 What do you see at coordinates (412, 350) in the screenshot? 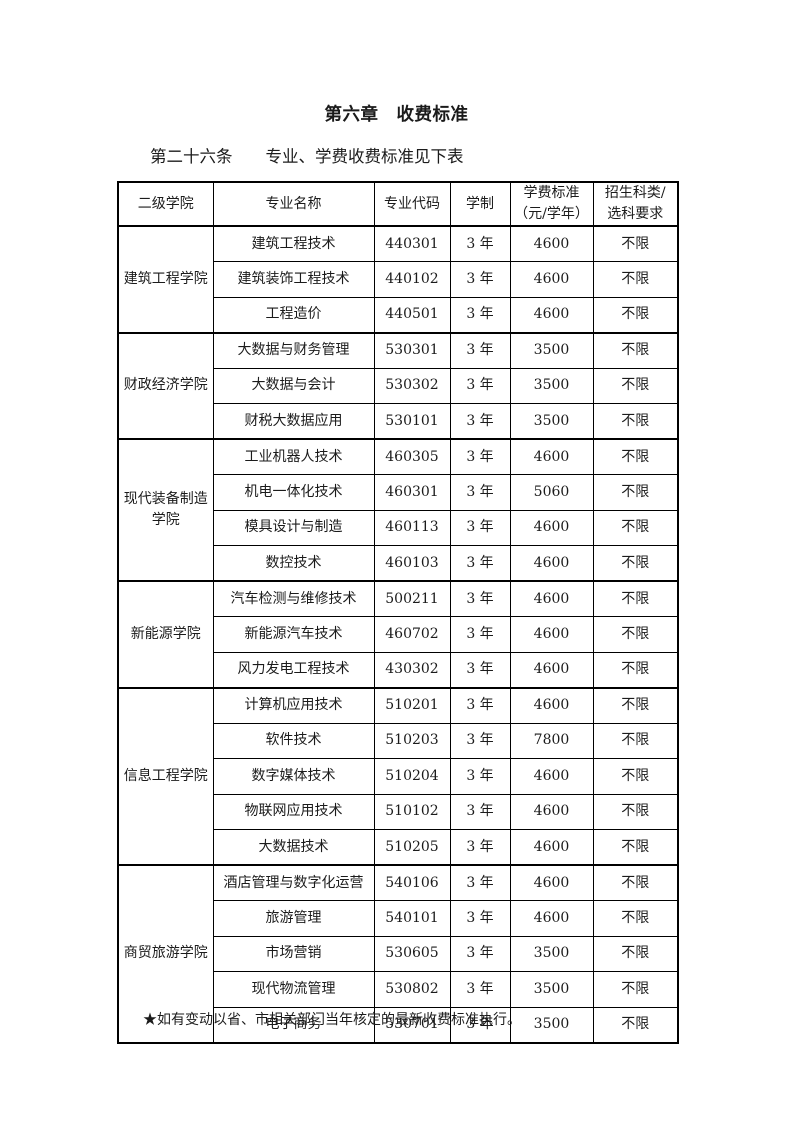
I see `major-code-cell: 530301` at bounding box center [412, 350].